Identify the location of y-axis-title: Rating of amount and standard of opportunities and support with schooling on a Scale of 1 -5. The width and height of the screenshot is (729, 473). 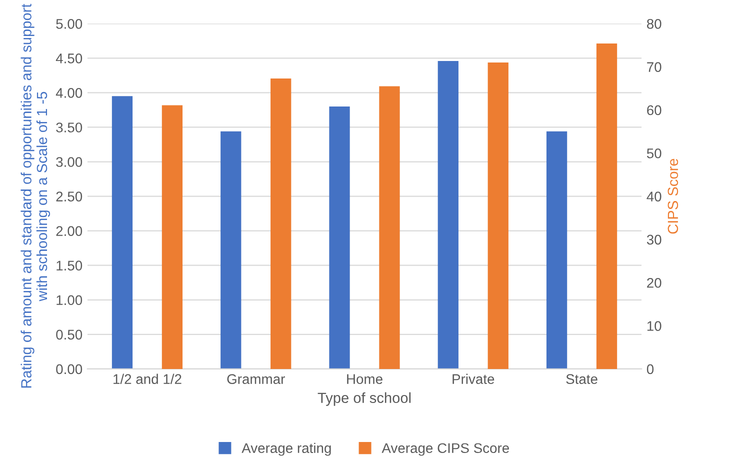
(35, 196).